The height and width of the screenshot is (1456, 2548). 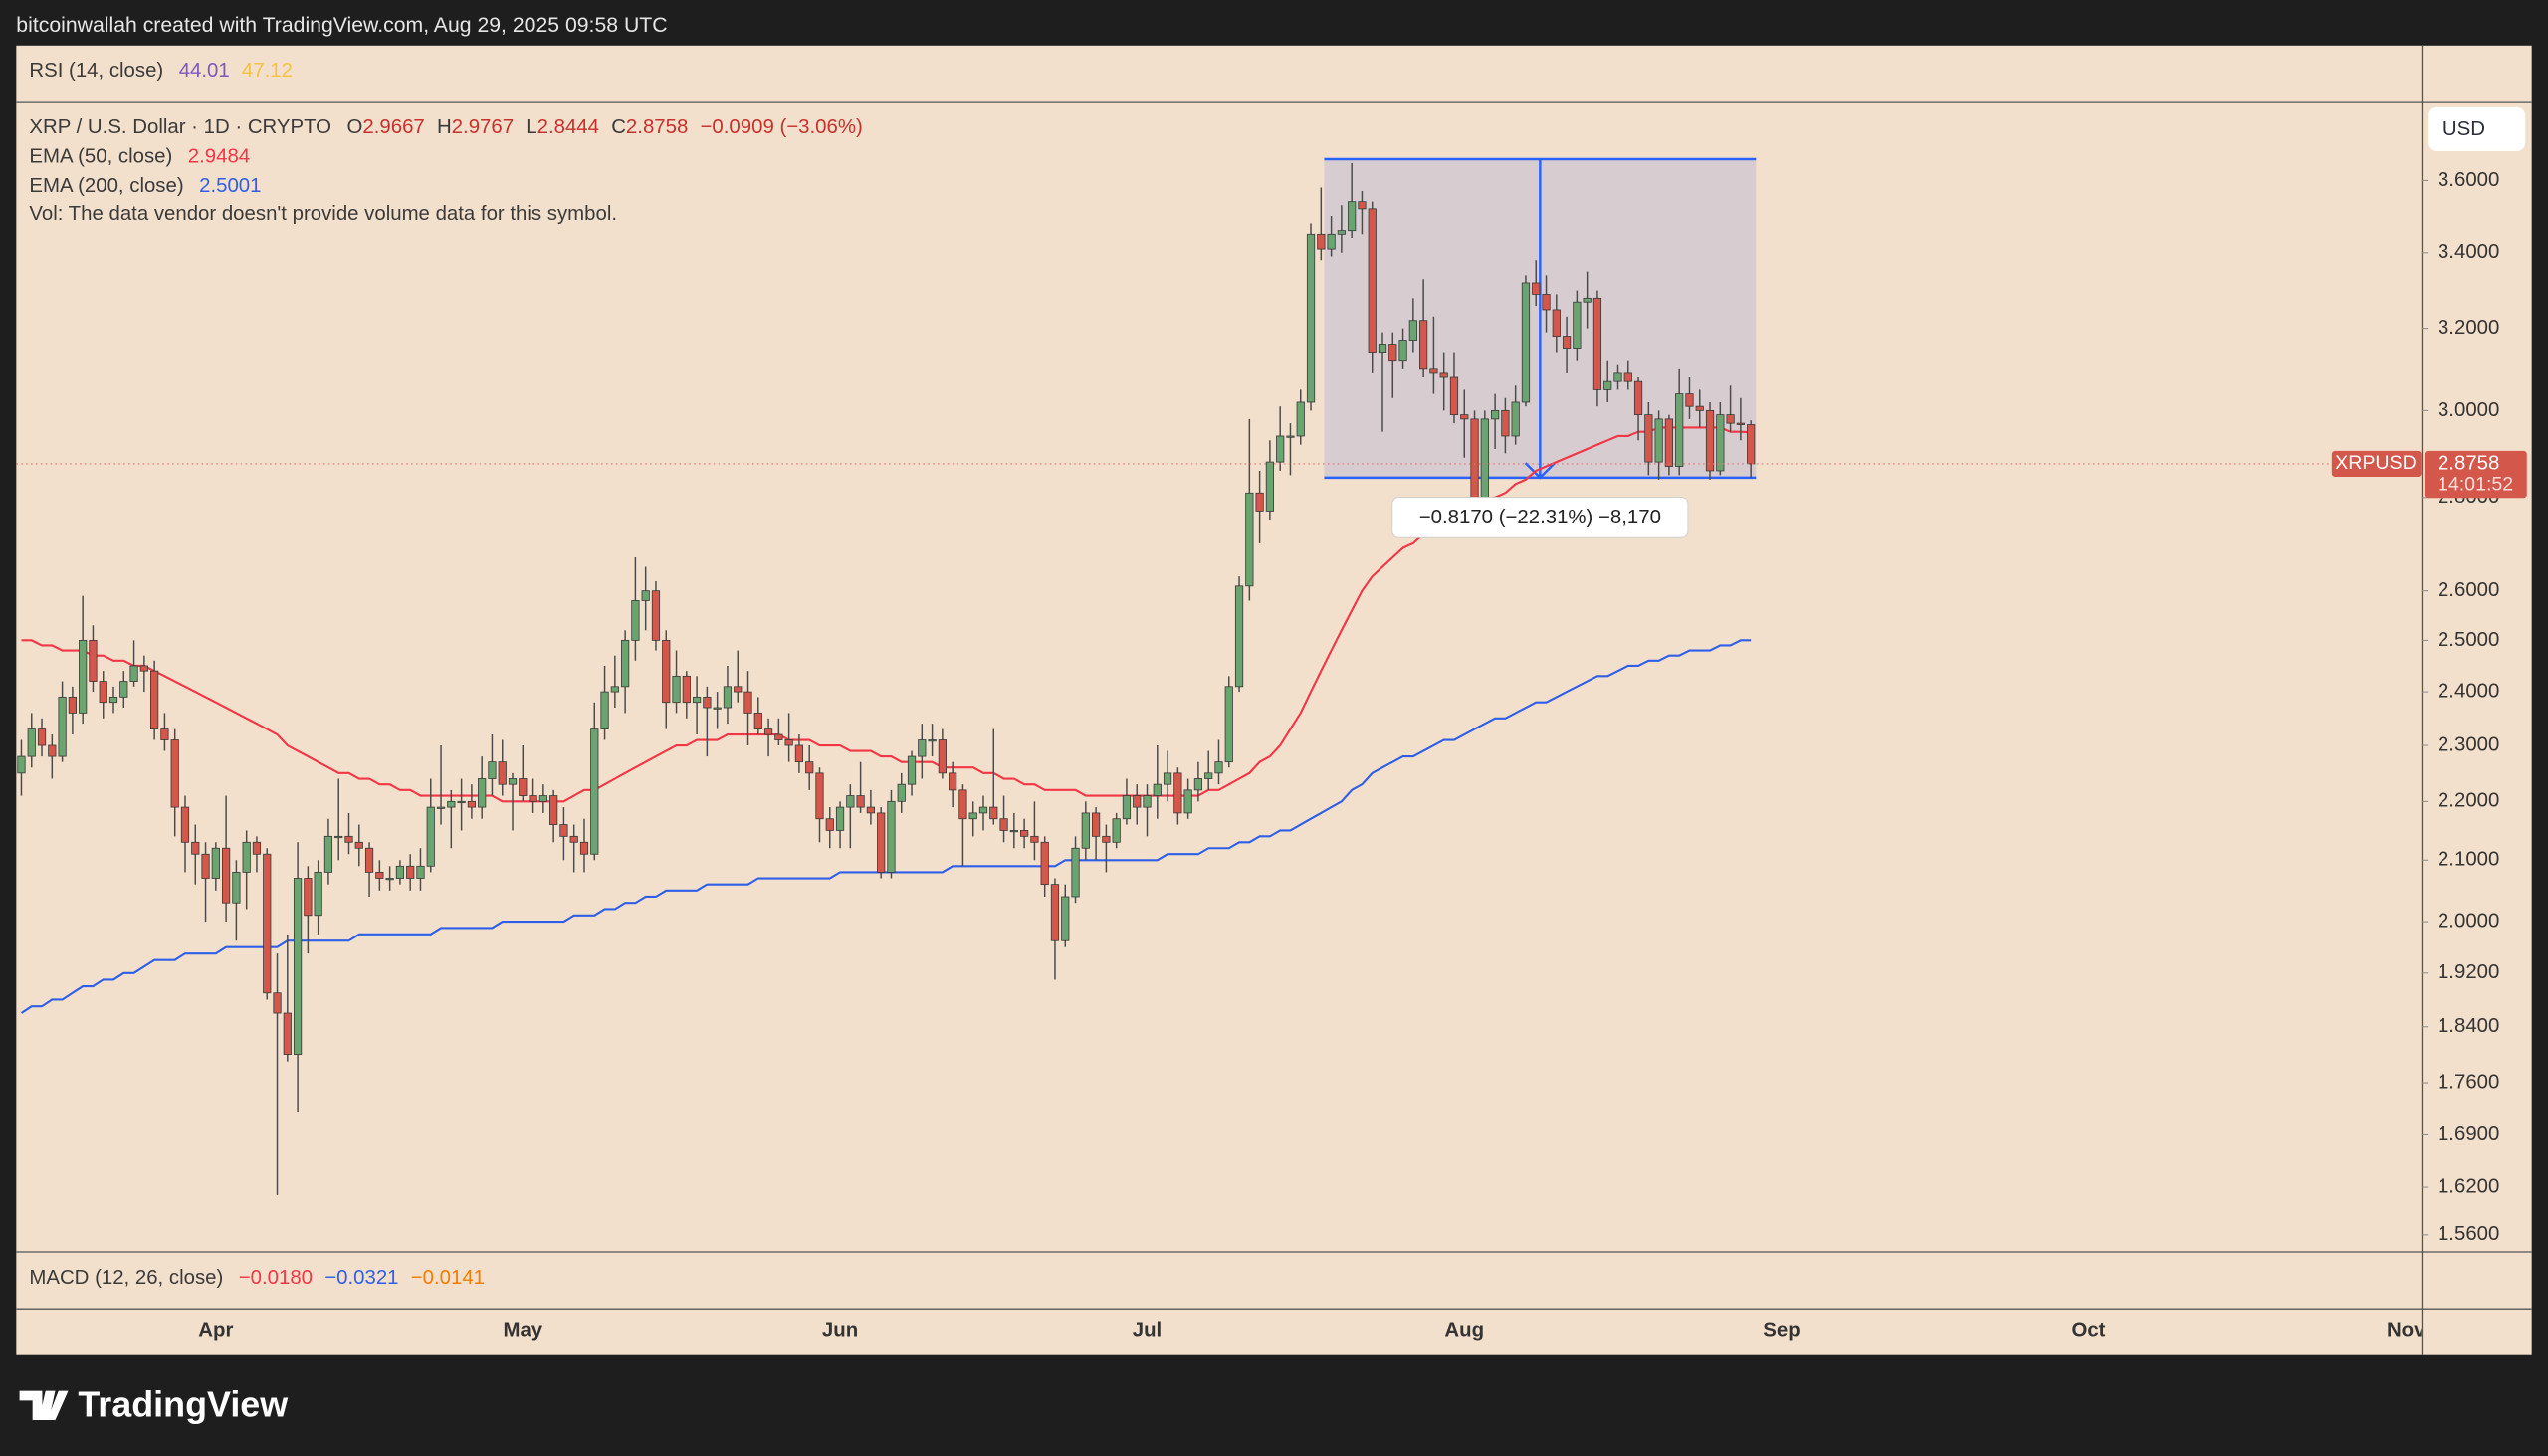 I want to click on x-axis: Apr May Jun Jul Aug Sep Oct Nov, so click(x=1309, y=1331).